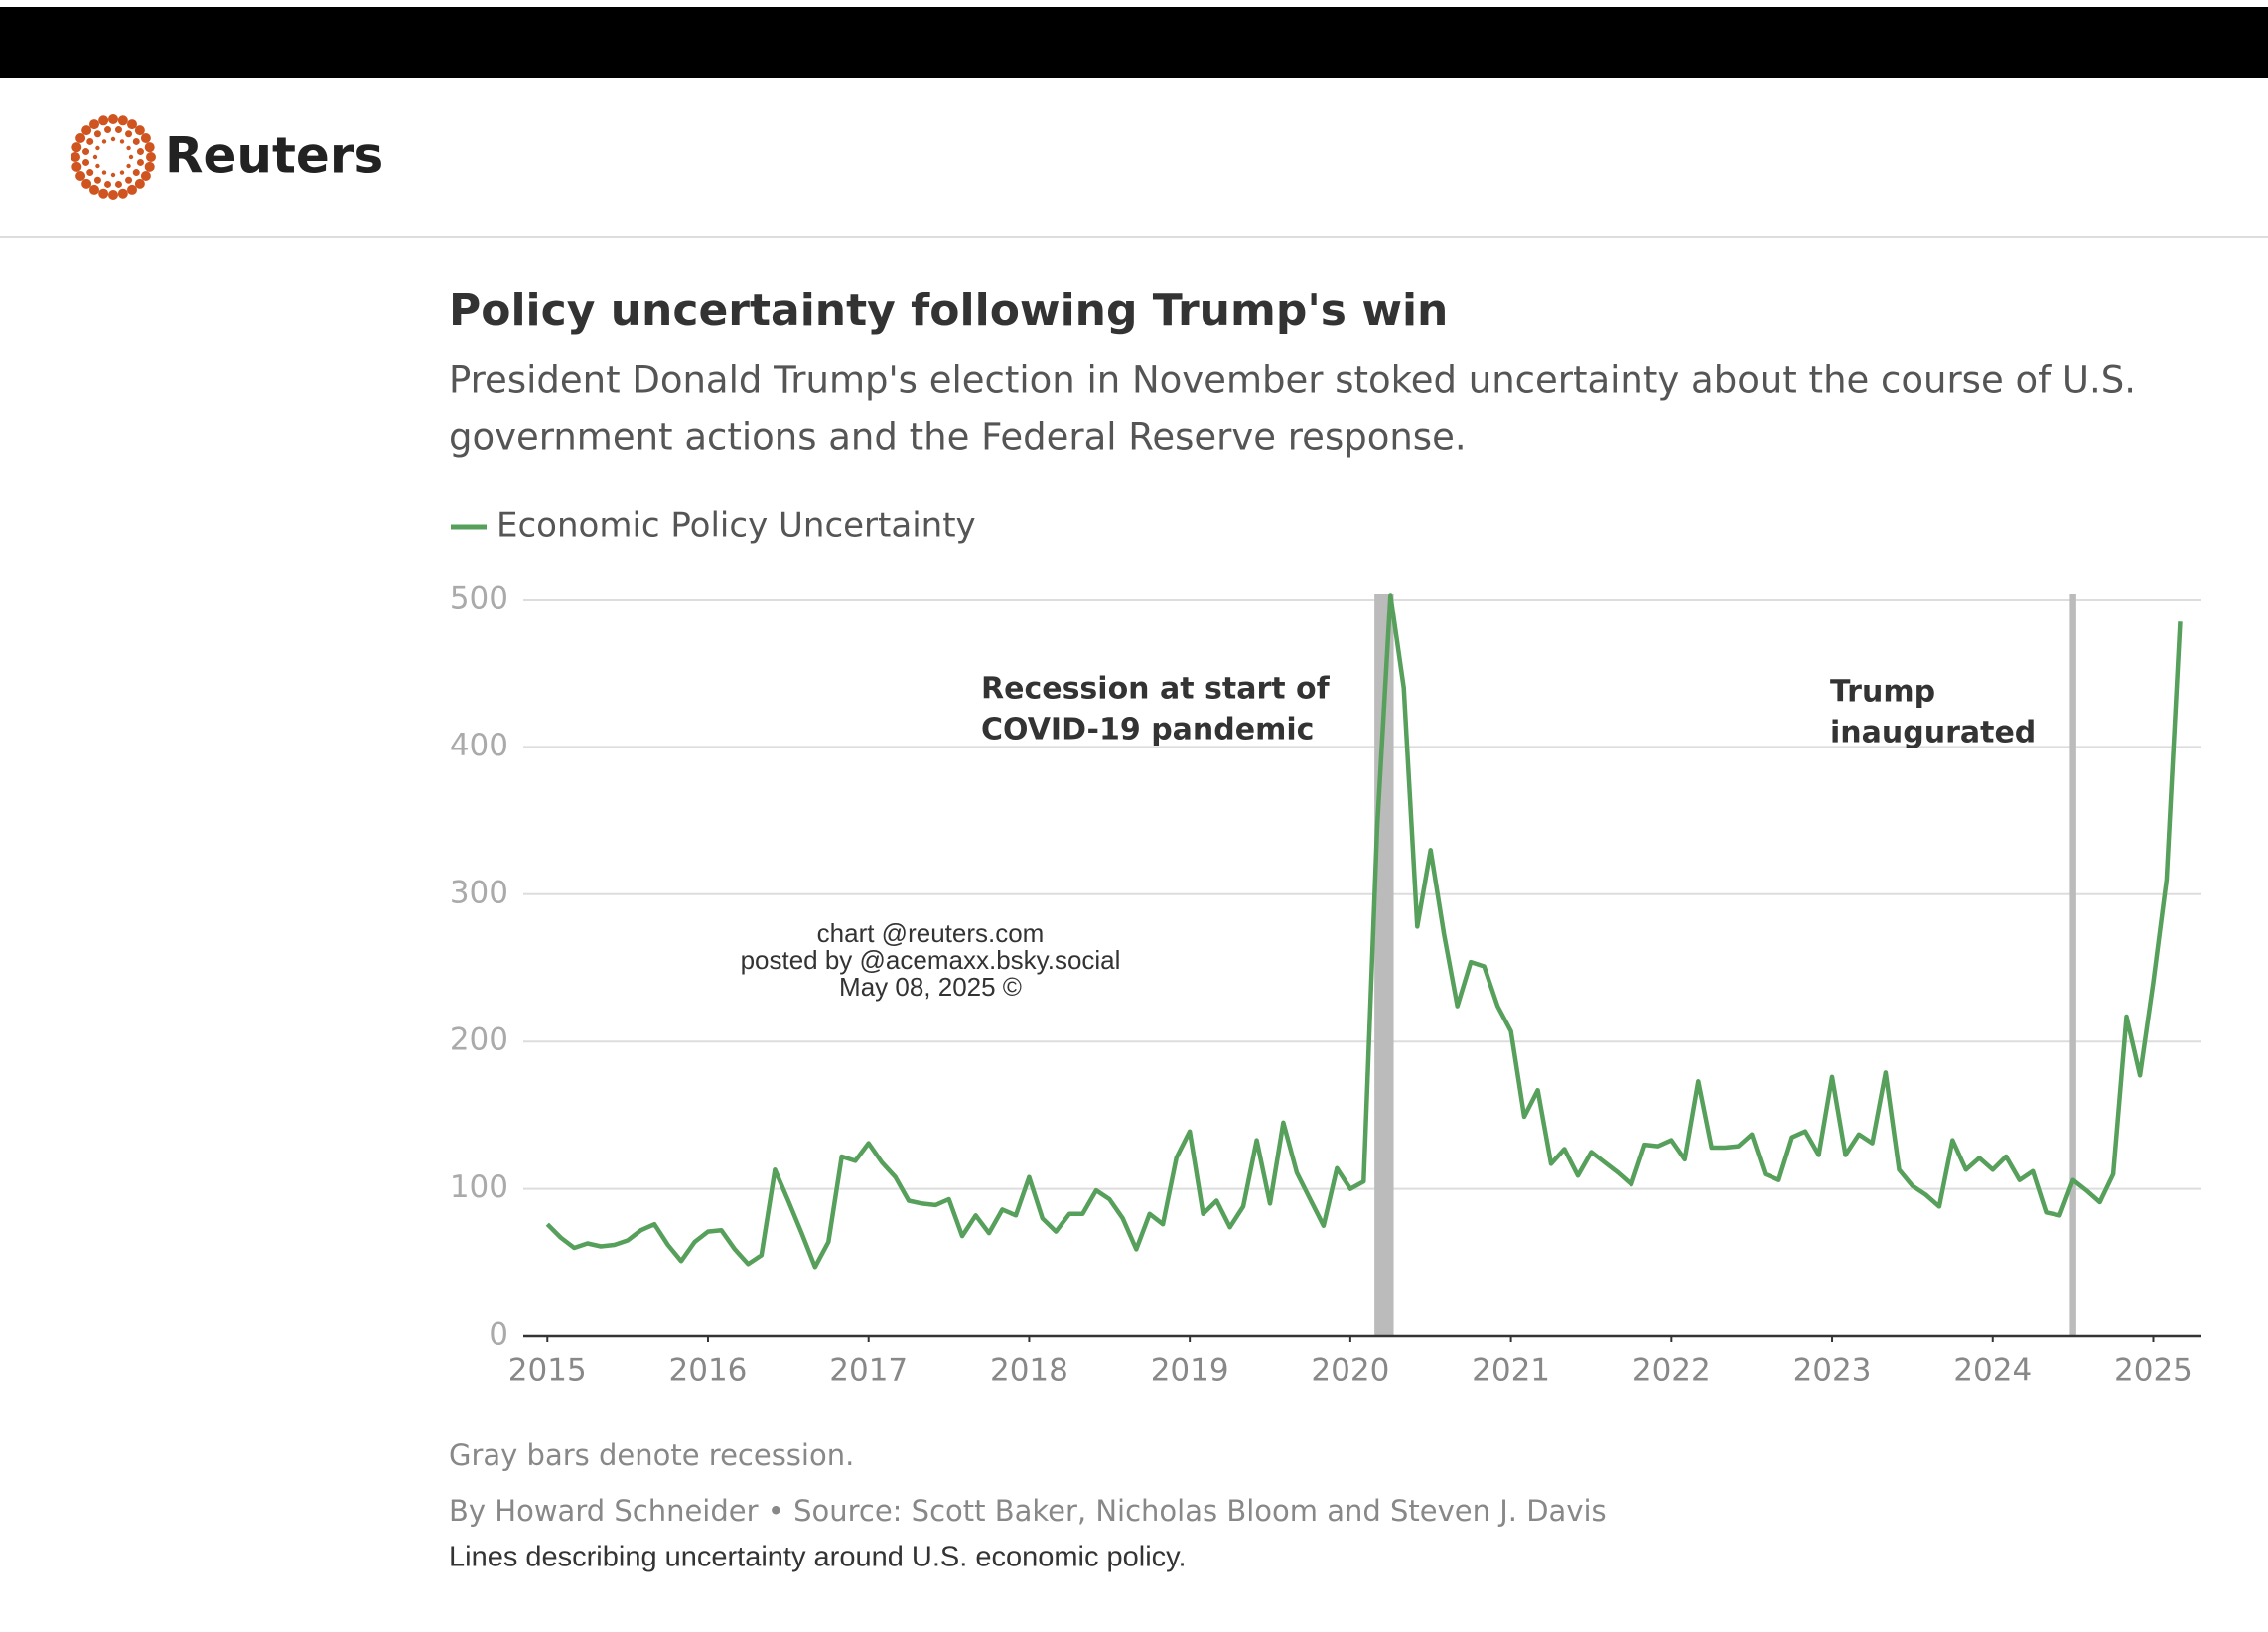 Image resolution: width=2268 pixels, height=1632 pixels. What do you see at coordinates (1134, 42) in the screenshot?
I see `top-bar` at bounding box center [1134, 42].